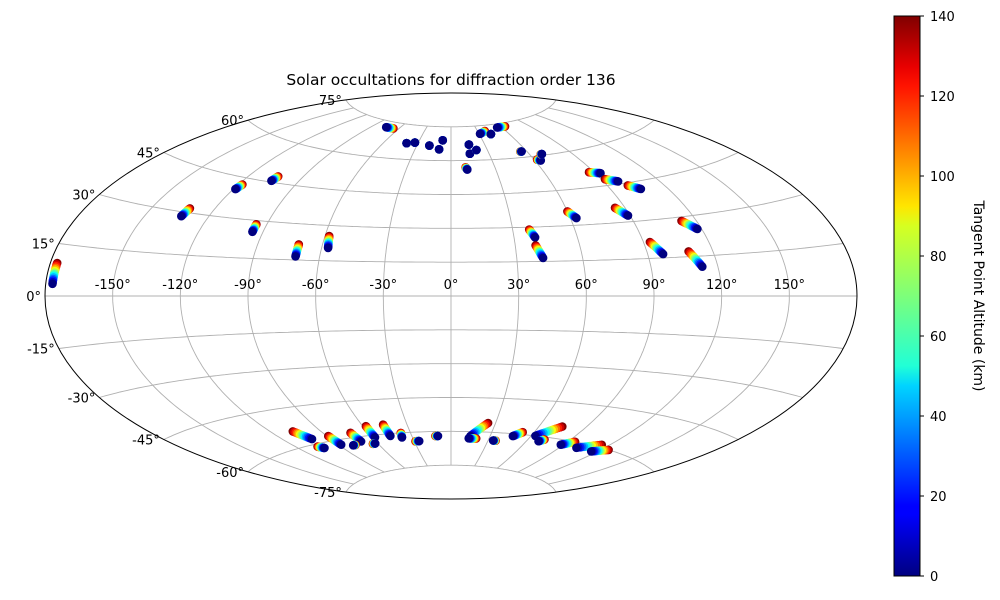 The height and width of the screenshot is (600, 1000). I want to click on colorbar-label: Tangent Point Altitude (km), so click(978, 295).